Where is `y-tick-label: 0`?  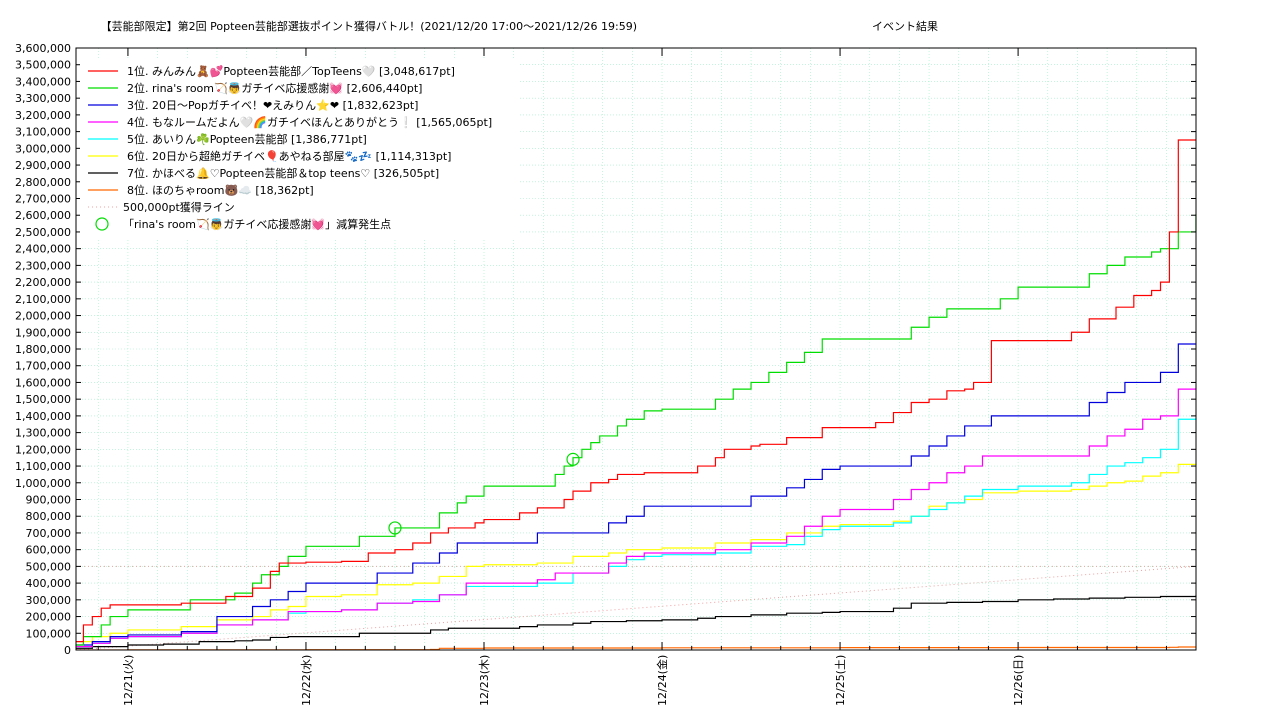
y-tick-label: 0 is located at coordinates (67, 650).